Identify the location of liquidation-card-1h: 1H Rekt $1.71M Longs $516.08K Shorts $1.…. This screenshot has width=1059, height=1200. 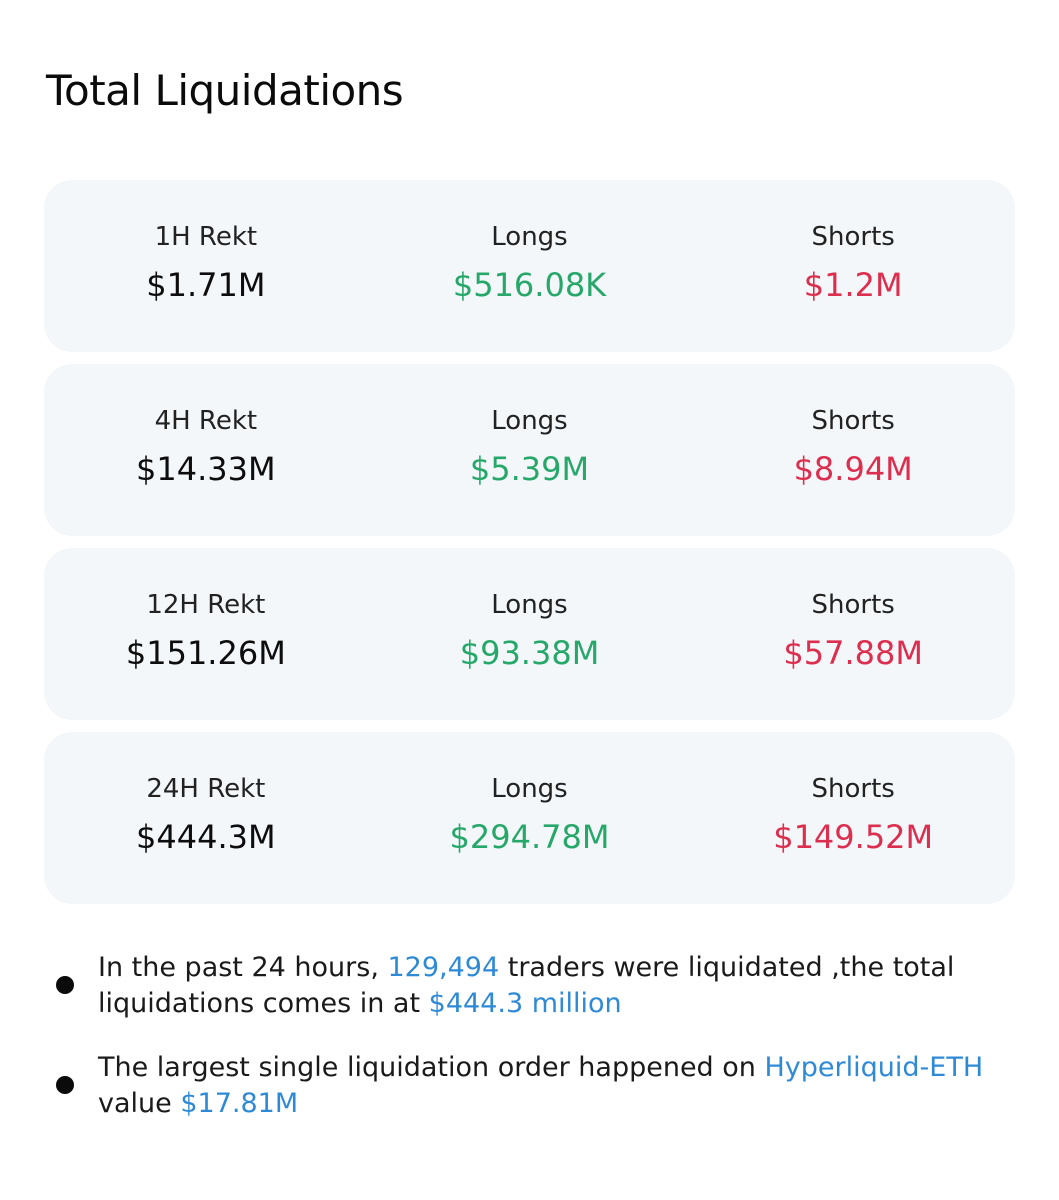
(529, 266).